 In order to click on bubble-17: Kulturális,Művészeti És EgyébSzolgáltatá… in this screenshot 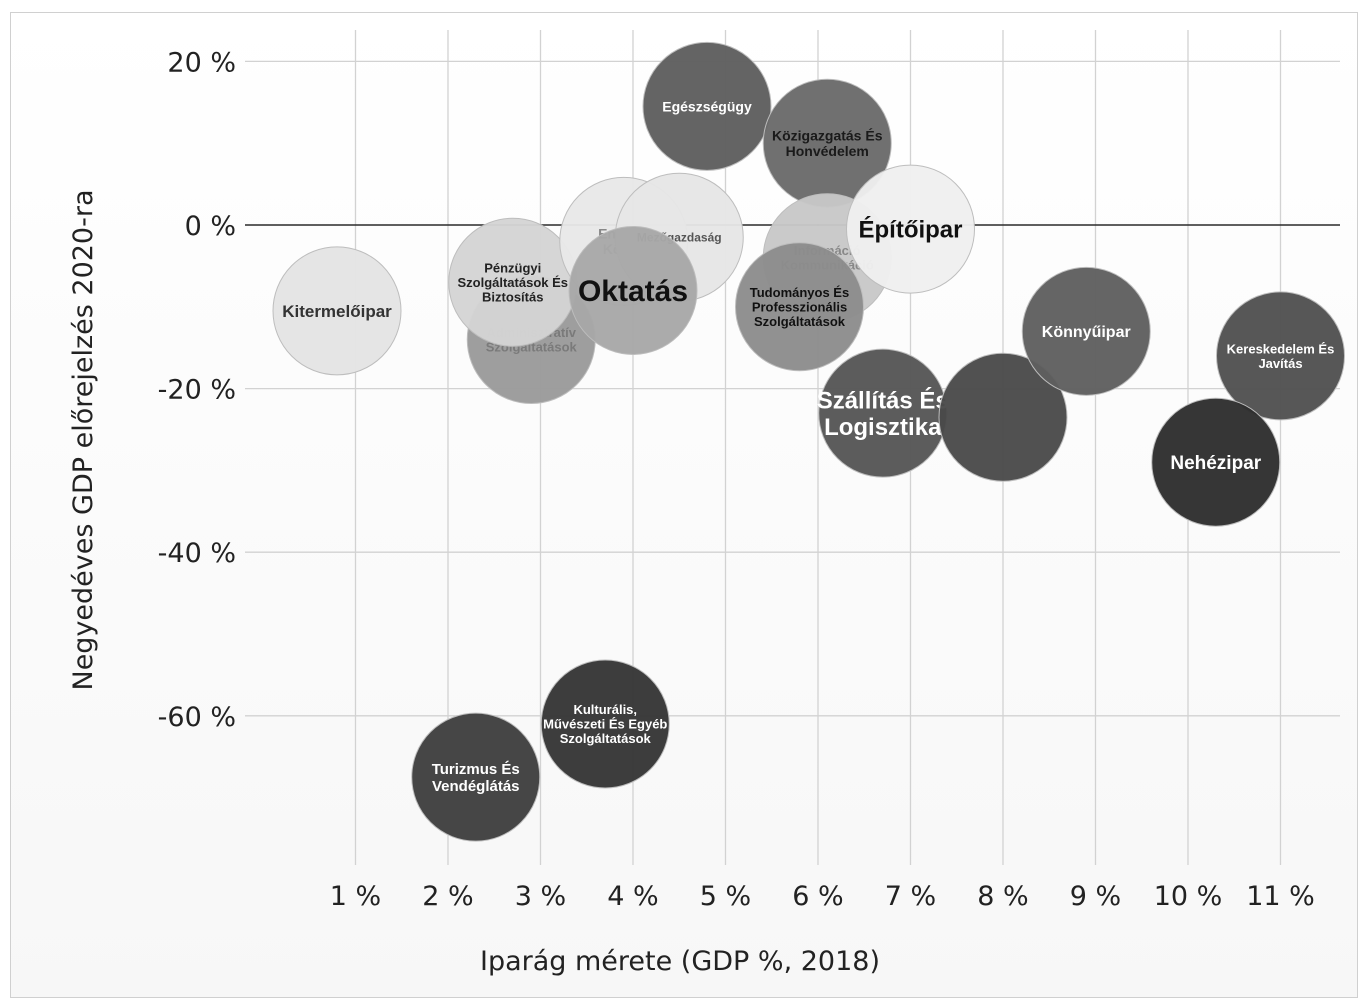, I will do `click(605, 724)`.